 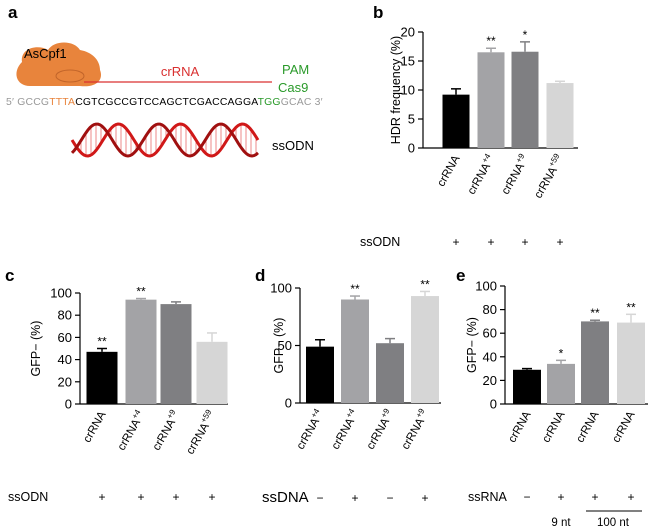 What do you see at coordinates (561, 523) in the screenshot?
I see `group-label: 9 nt` at bounding box center [561, 523].